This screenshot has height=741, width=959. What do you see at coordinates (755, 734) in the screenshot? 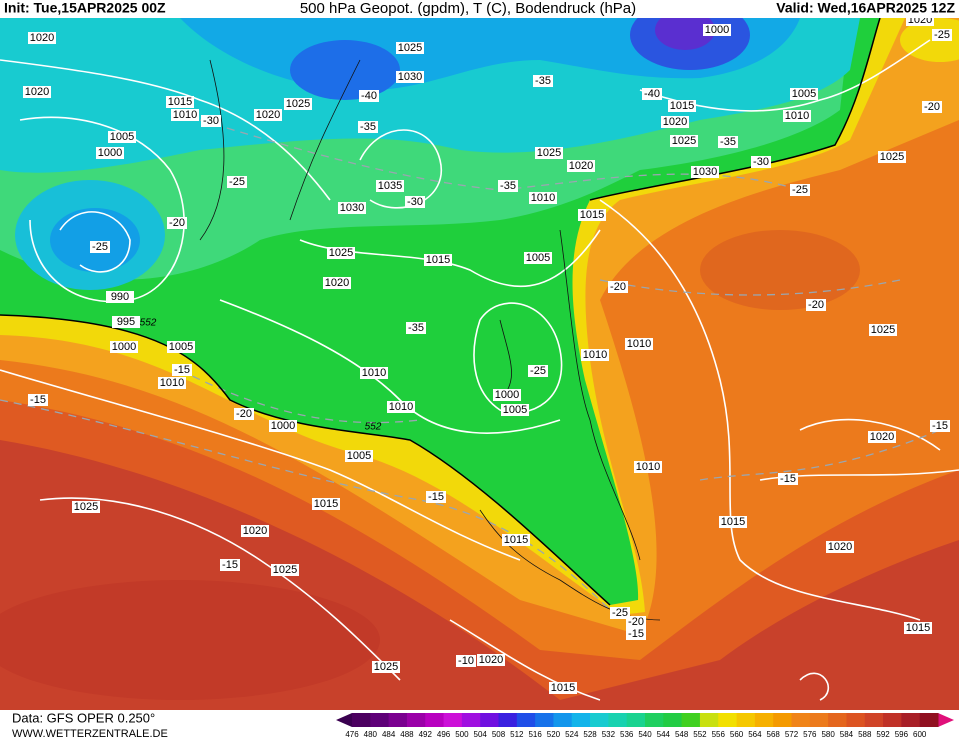
I see `colorbar-label: 564` at bounding box center [755, 734].